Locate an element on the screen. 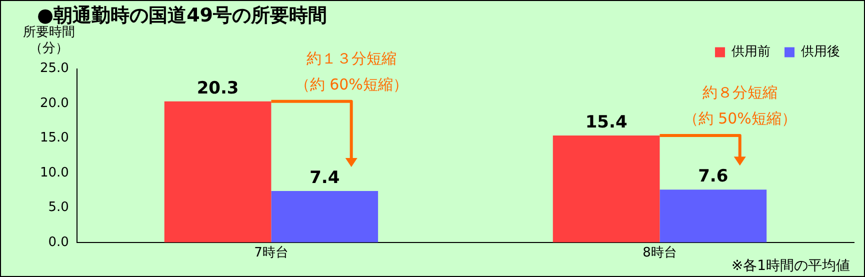 The width and height of the screenshot is (865, 277). text: ※各1時間の平均値 is located at coordinates (790, 266).